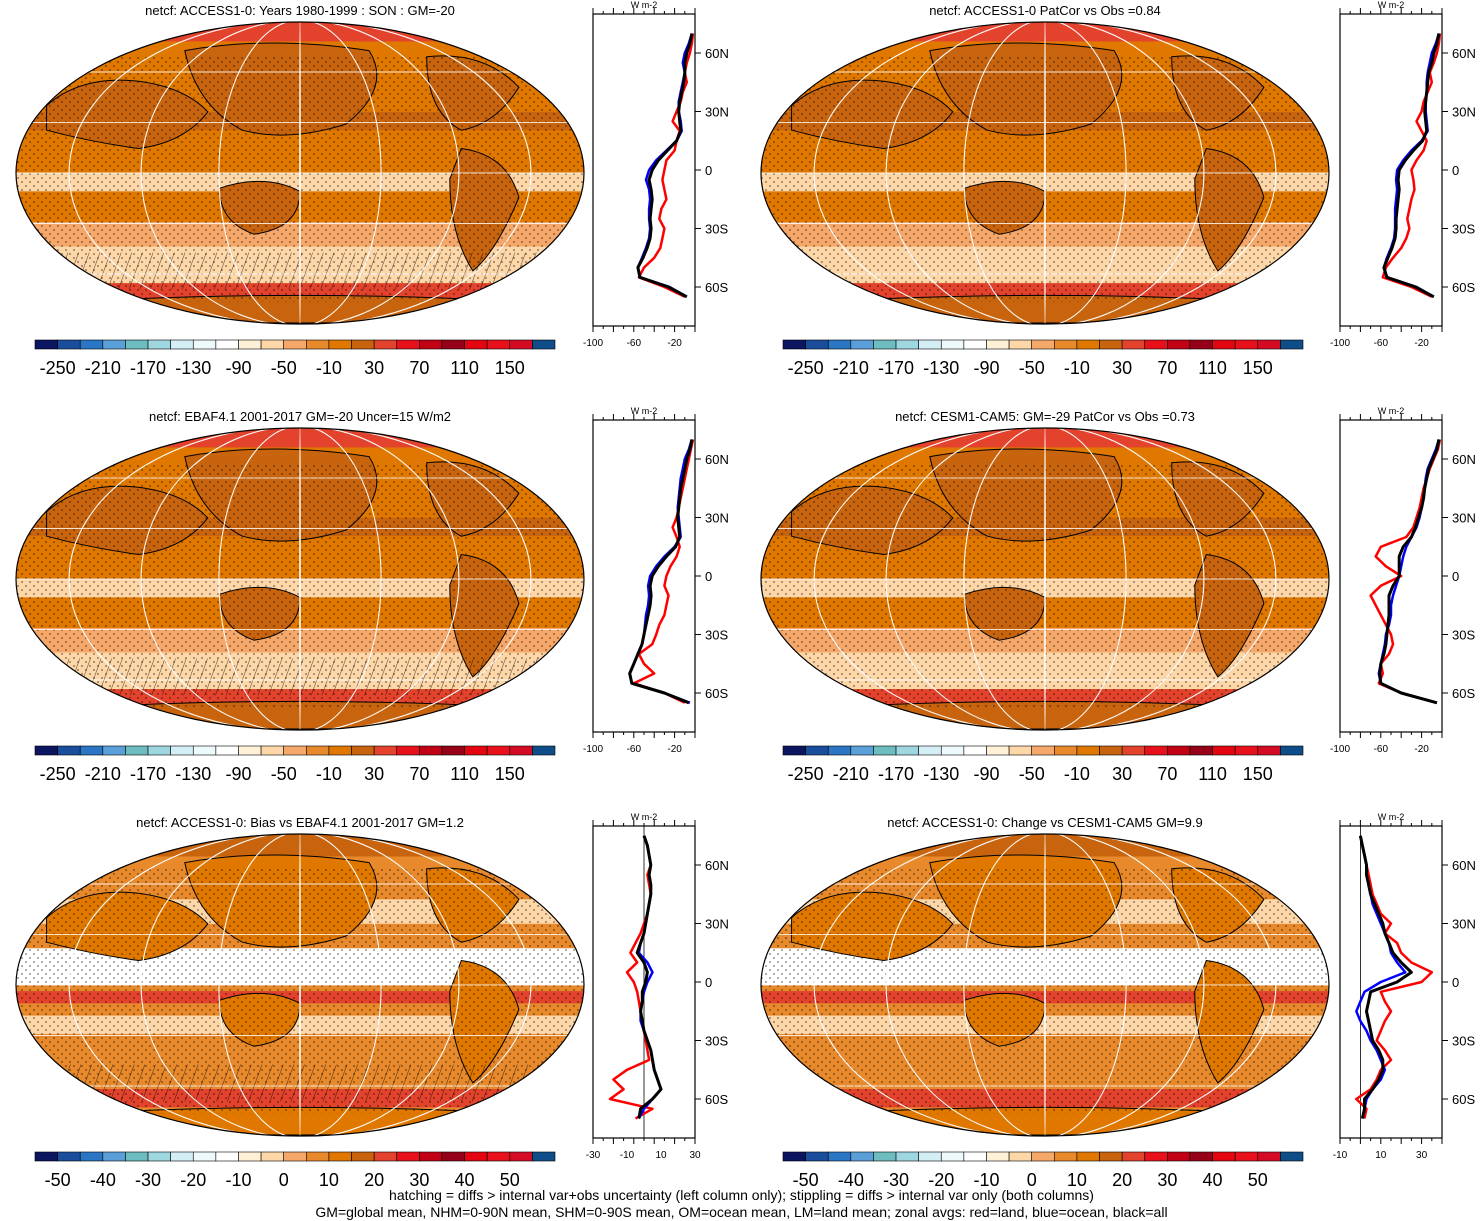  Describe the element at coordinates (295, 1170) in the screenshot. I see `colorbar: -50 -40 -30 -20 -10 0 10 20 30 40 50` at that location.